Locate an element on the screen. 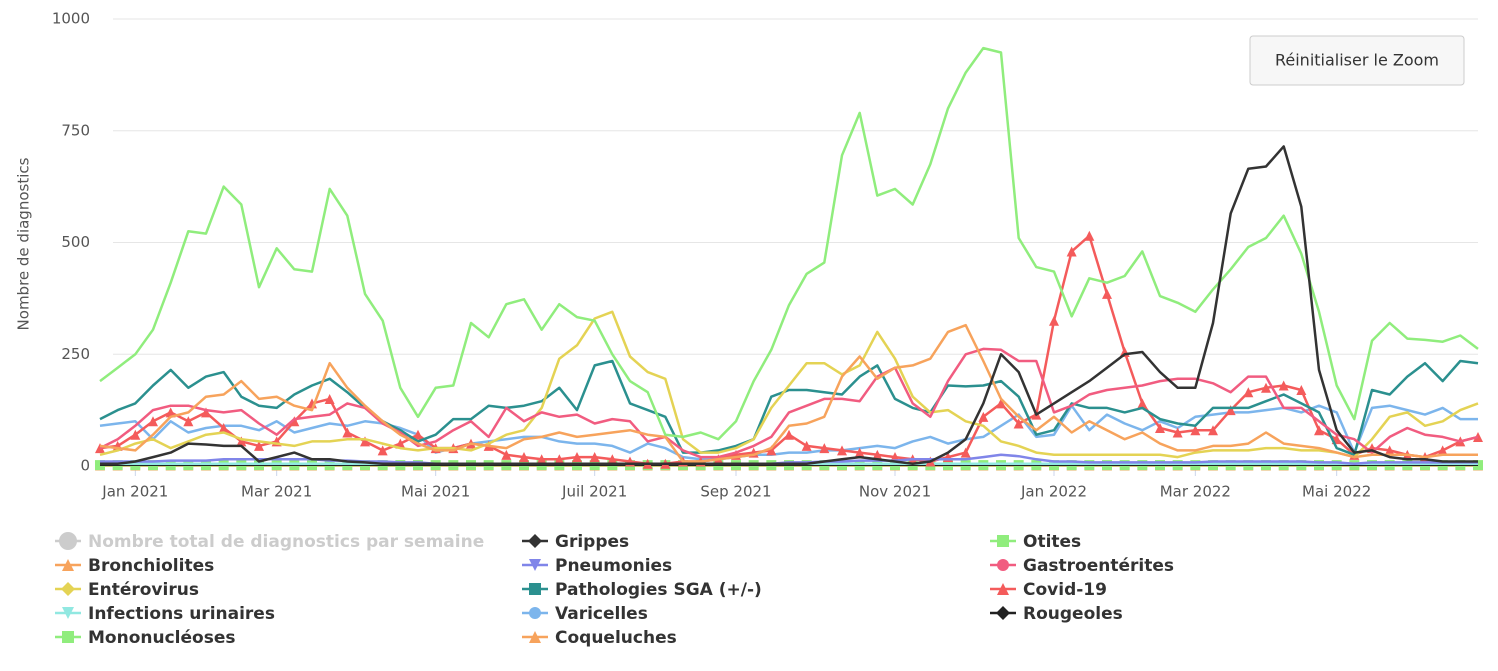  legend-label: Coqueluches is located at coordinates (616, 638).